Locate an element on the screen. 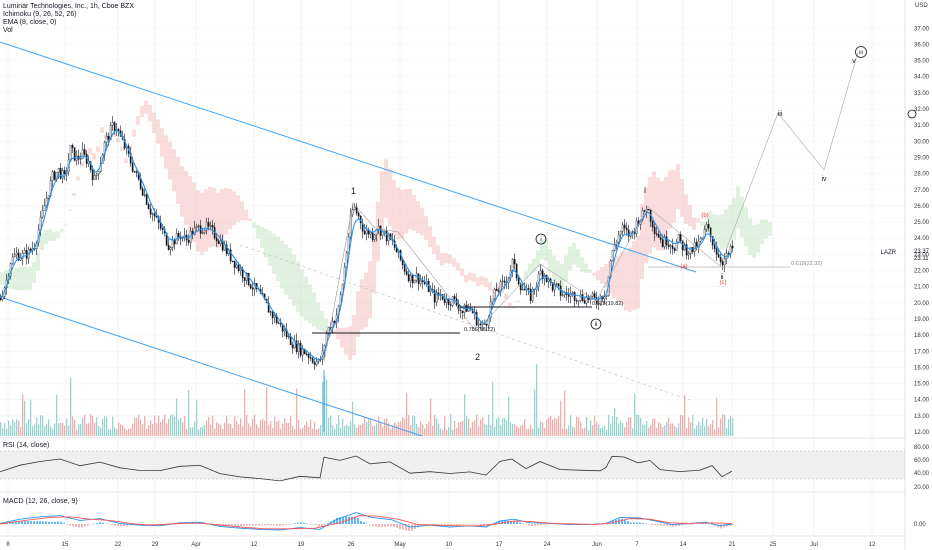 The image size is (932, 550). symbol-tag: LAZR is located at coordinates (889, 253).